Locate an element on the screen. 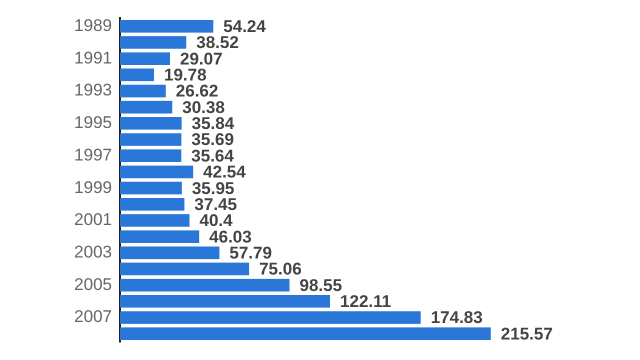 This screenshot has width=640, height=360. y-tick-label: 2001 is located at coordinates (93, 220).